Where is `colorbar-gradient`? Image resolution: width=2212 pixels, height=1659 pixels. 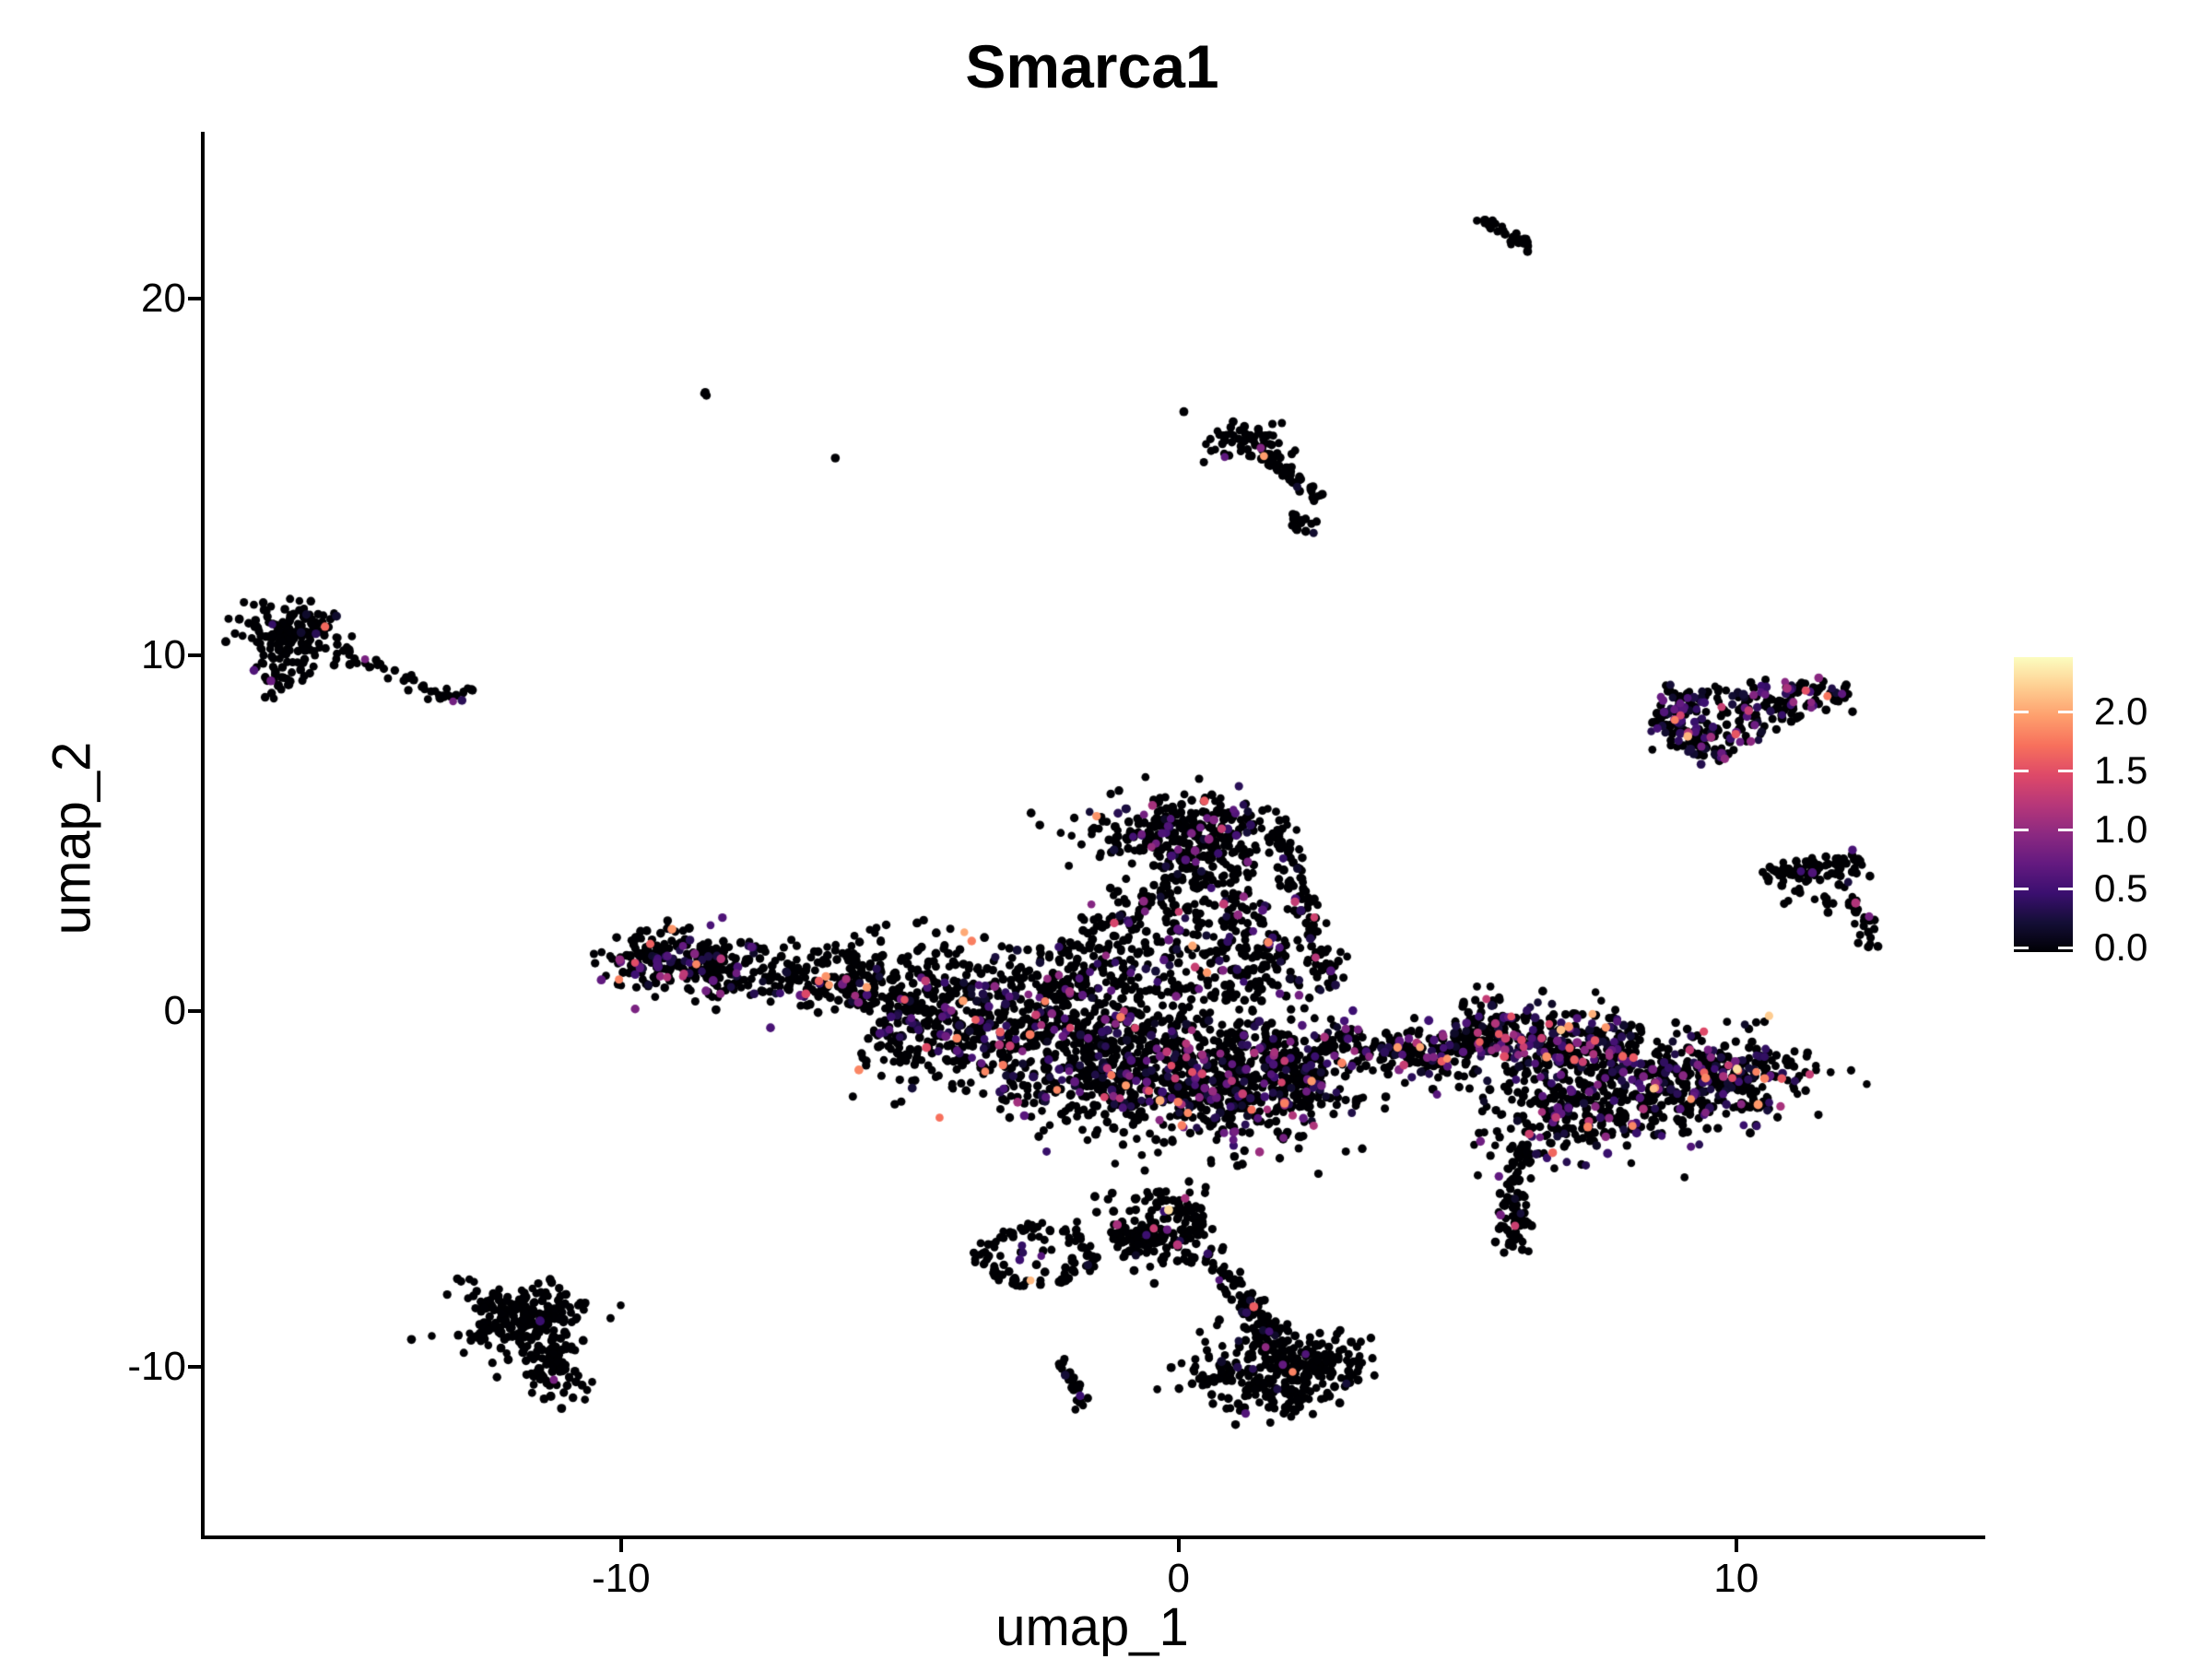 colorbar-gradient is located at coordinates (2043, 804).